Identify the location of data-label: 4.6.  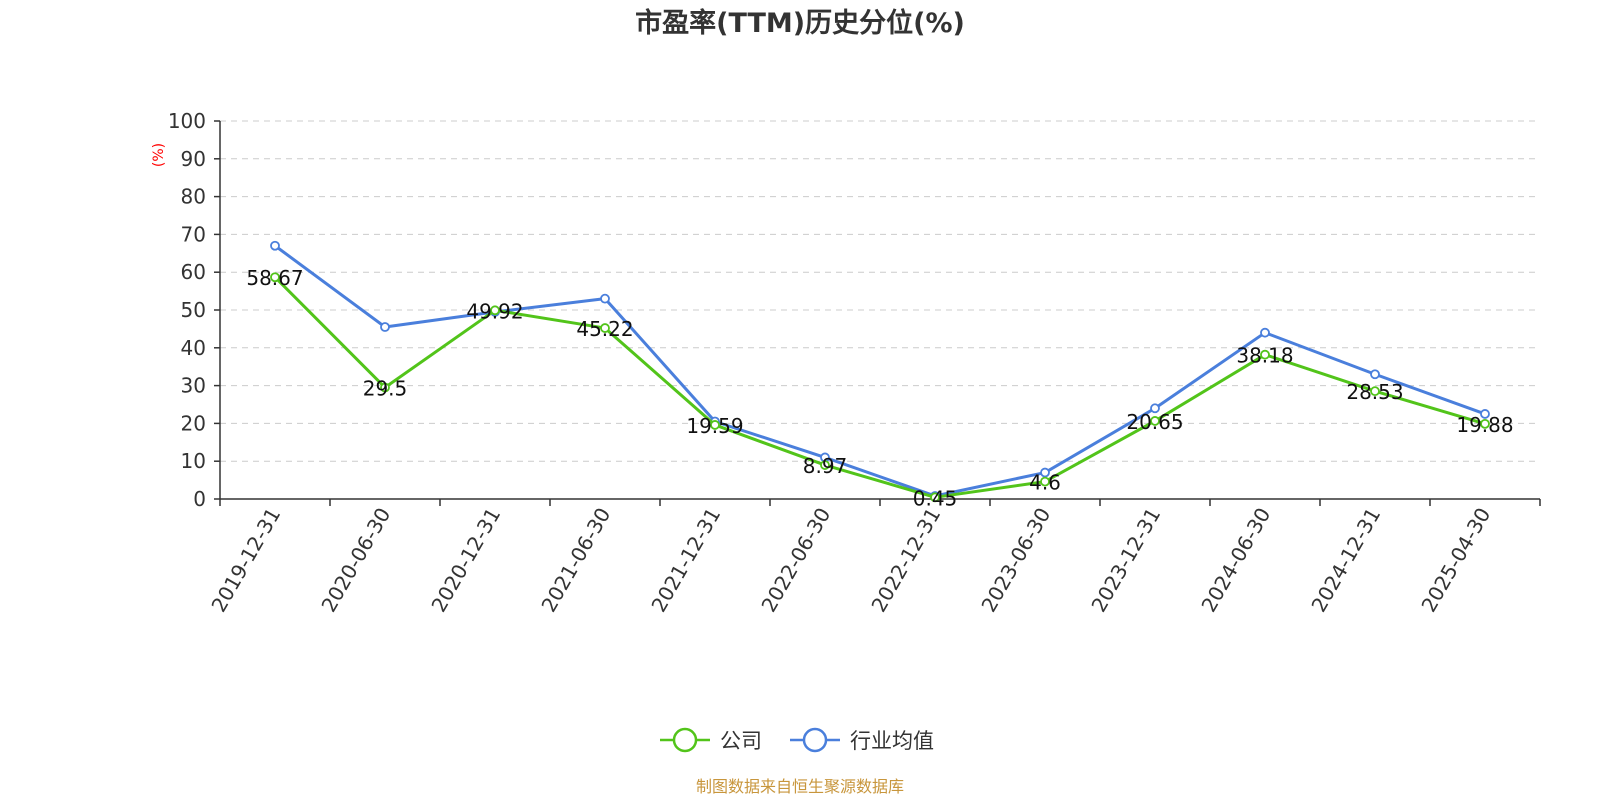
(1045, 483).